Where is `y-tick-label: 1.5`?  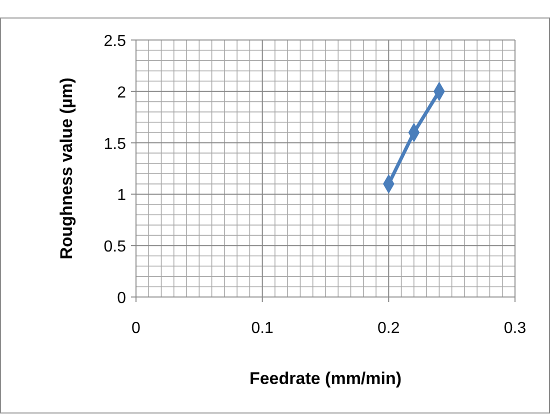
y-tick-label: 1.5 is located at coordinates (115, 144).